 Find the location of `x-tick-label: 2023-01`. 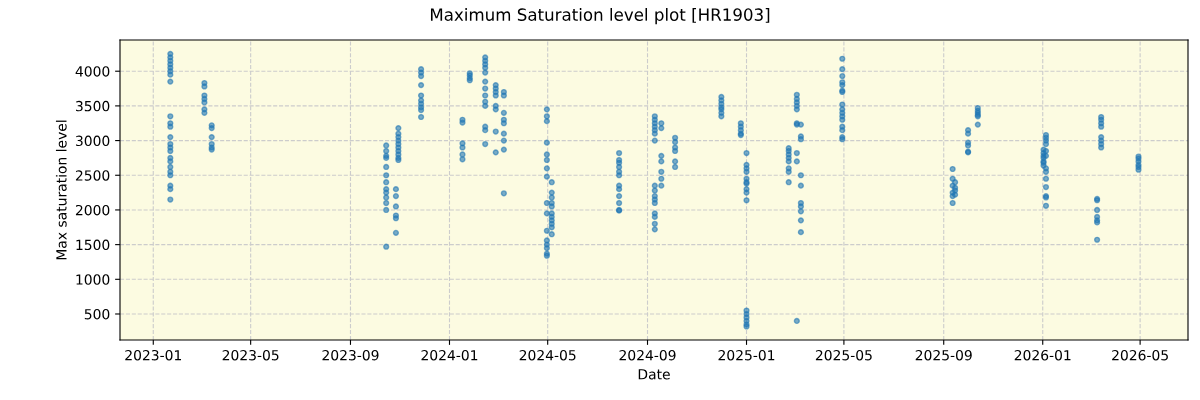

x-tick-label: 2023-01 is located at coordinates (153, 355).